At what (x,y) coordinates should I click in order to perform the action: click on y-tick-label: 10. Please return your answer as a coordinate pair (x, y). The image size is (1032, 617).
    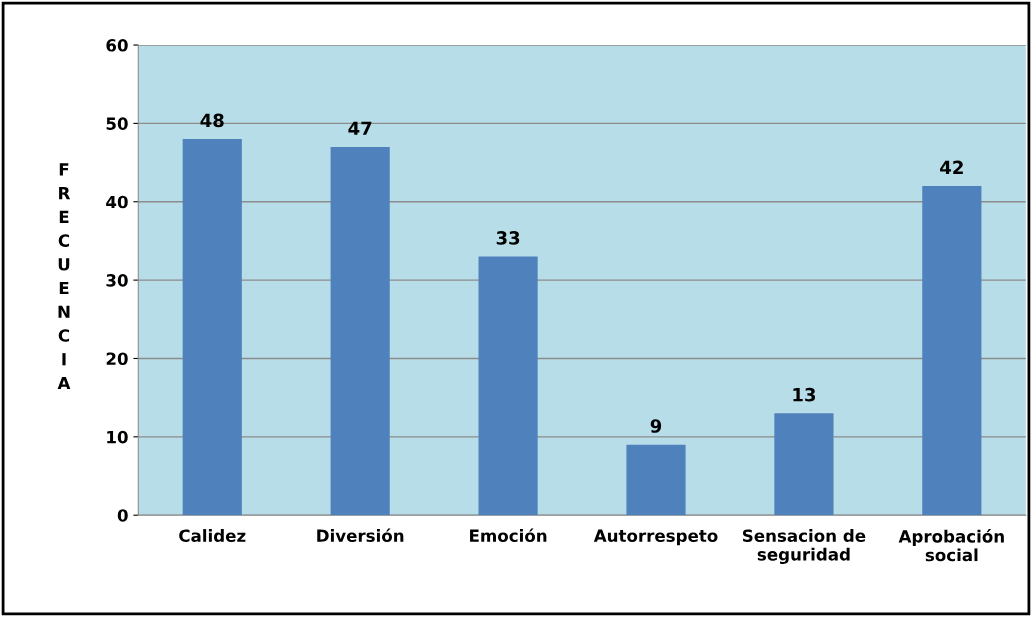
    Looking at the image, I should click on (117, 437).